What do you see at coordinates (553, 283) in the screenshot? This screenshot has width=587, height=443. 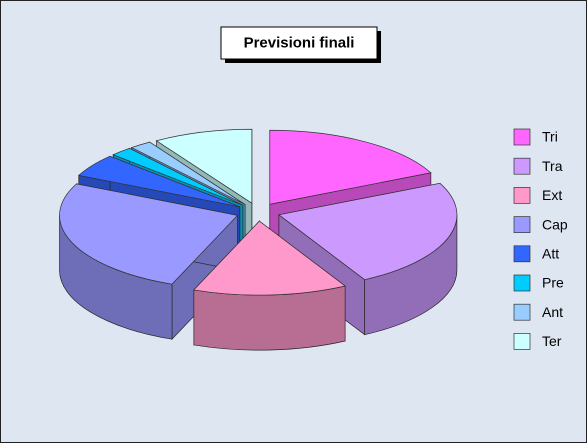 I see `legend-label: Pre` at bounding box center [553, 283].